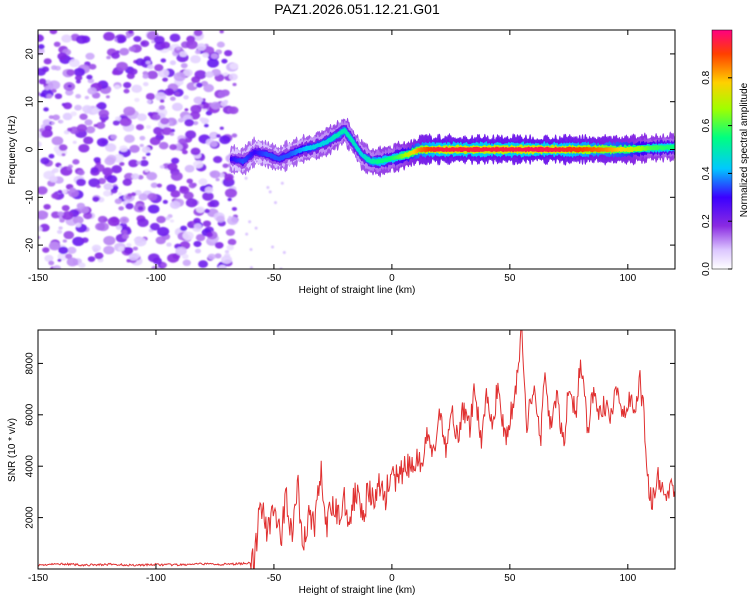  I want to click on snr-y-tick-label: 2000, so click(30, 517).